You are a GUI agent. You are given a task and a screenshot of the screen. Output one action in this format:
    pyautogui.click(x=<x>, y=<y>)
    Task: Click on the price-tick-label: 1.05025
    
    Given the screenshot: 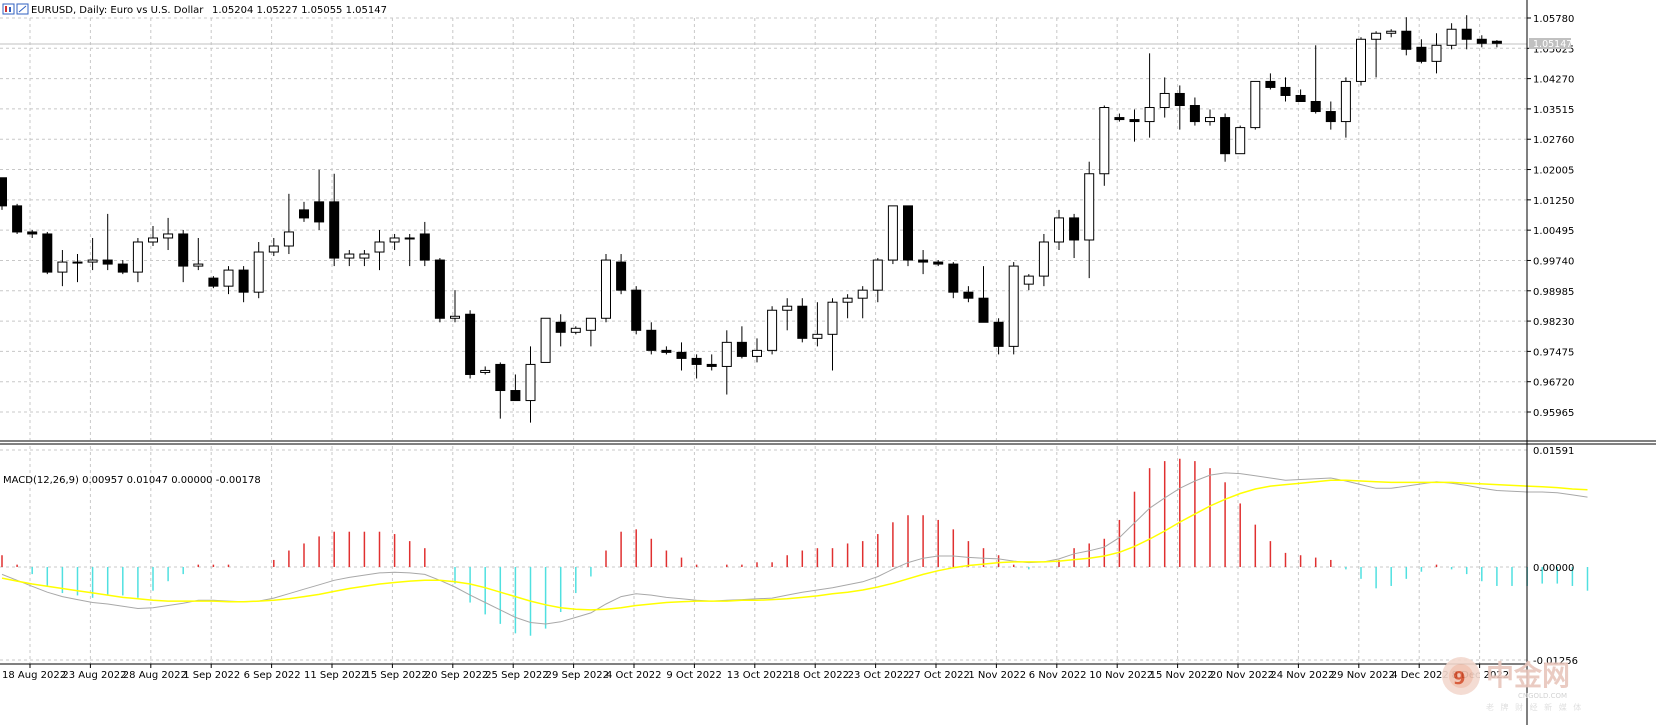 What is the action you would take?
    pyautogui.click(x=1553, y=49)
    